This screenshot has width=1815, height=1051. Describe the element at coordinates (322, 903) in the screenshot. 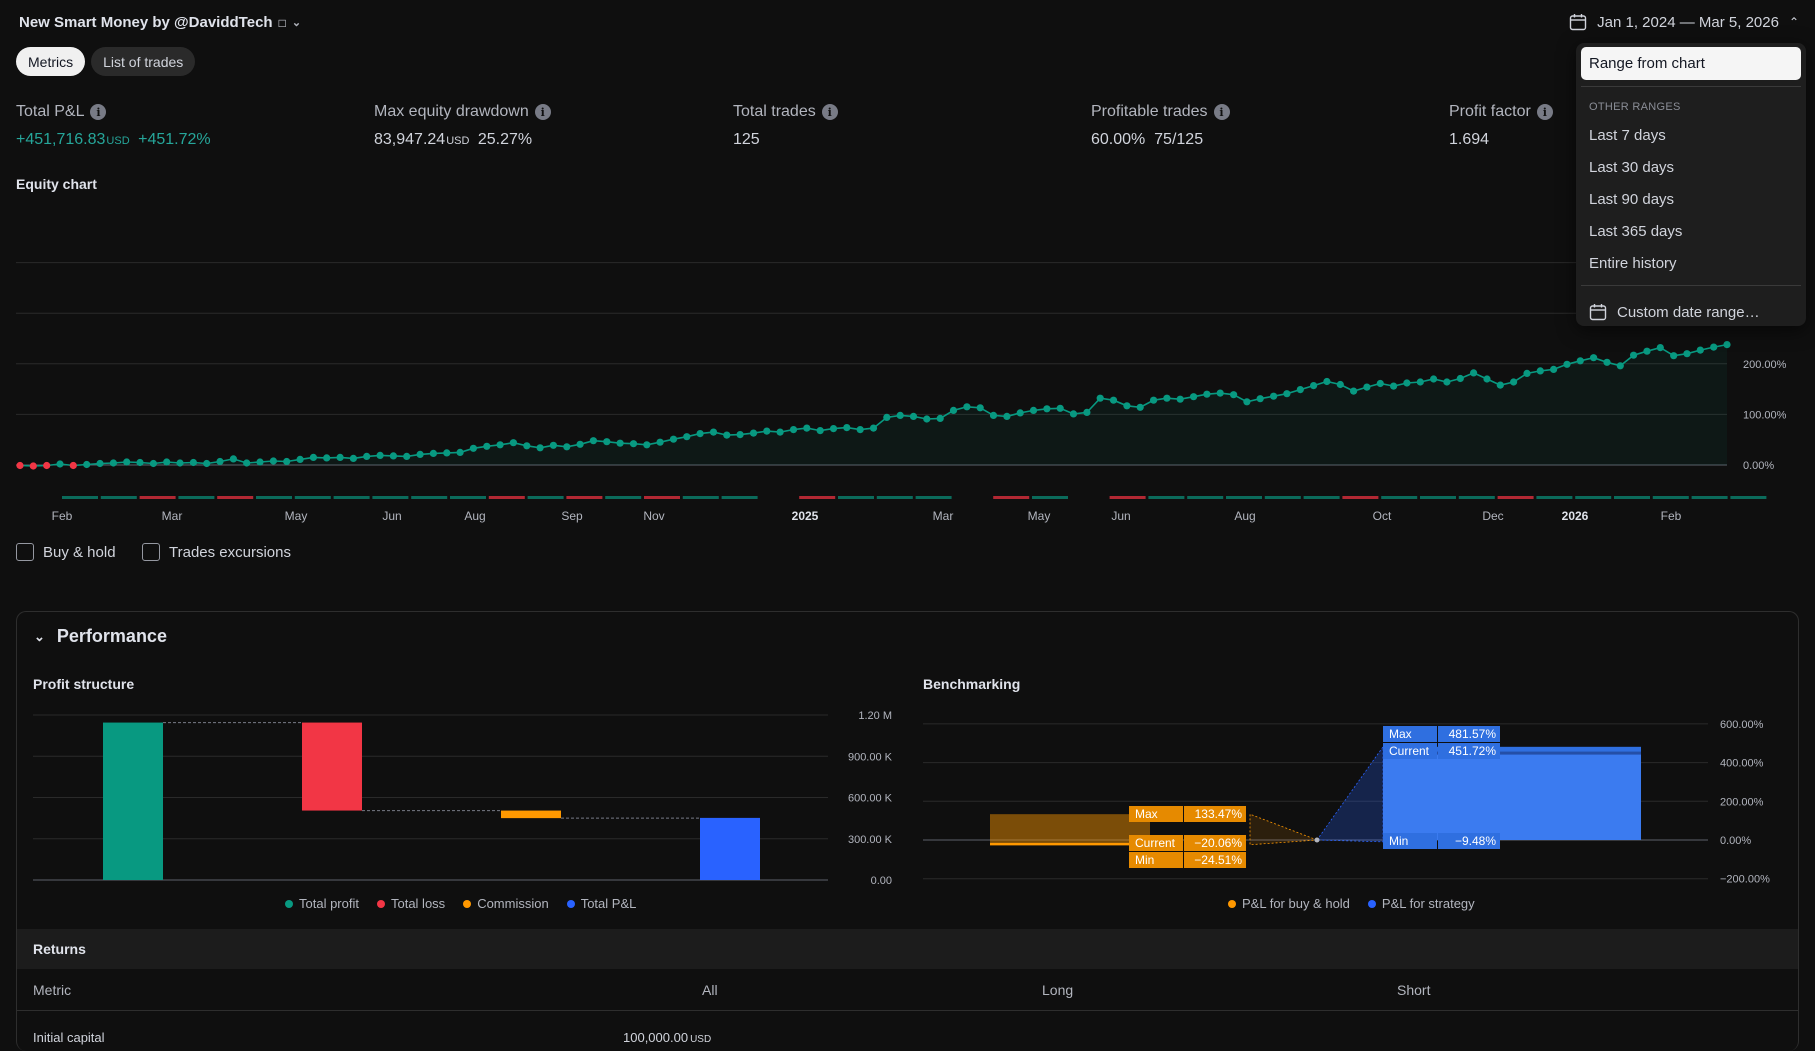

I see `legend-item-total-profit: Total profit` at that location.